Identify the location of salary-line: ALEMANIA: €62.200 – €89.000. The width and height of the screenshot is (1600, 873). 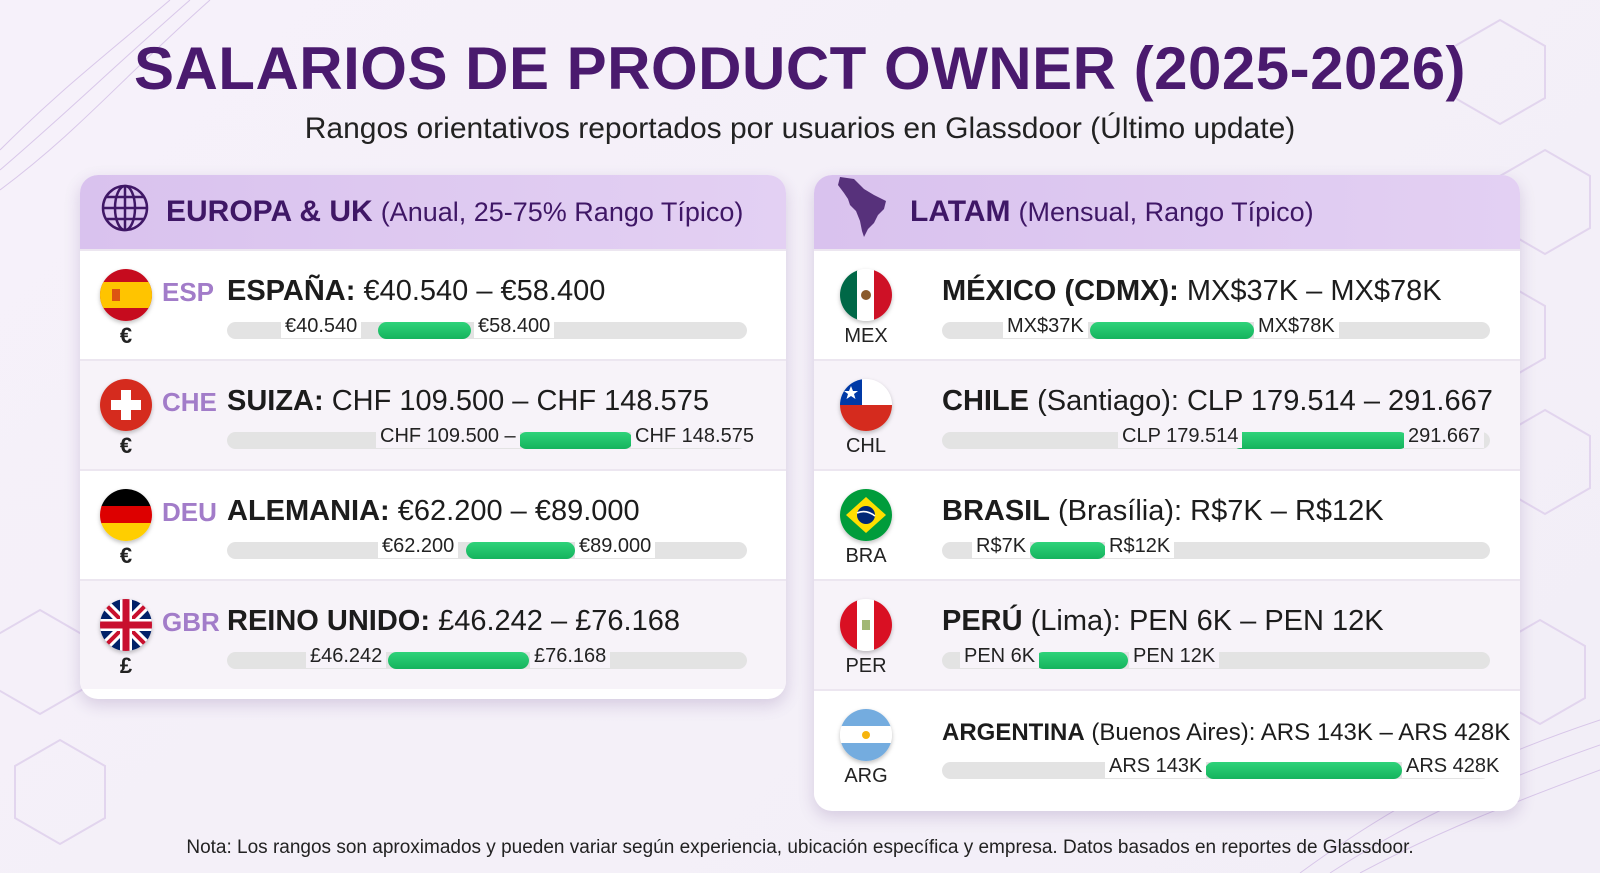
(433, 511).